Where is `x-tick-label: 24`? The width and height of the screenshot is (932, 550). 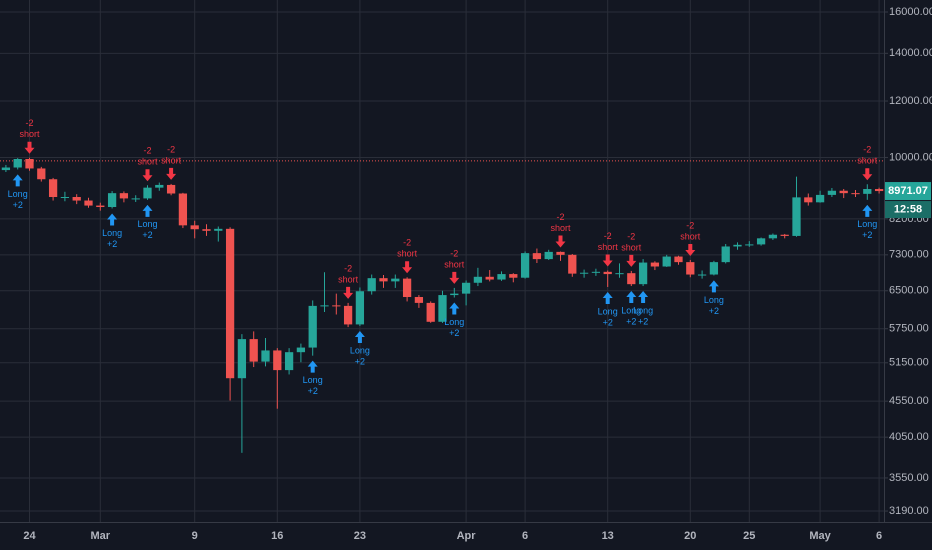
x-tick-label: 24 is located at coordinates (29, 536).